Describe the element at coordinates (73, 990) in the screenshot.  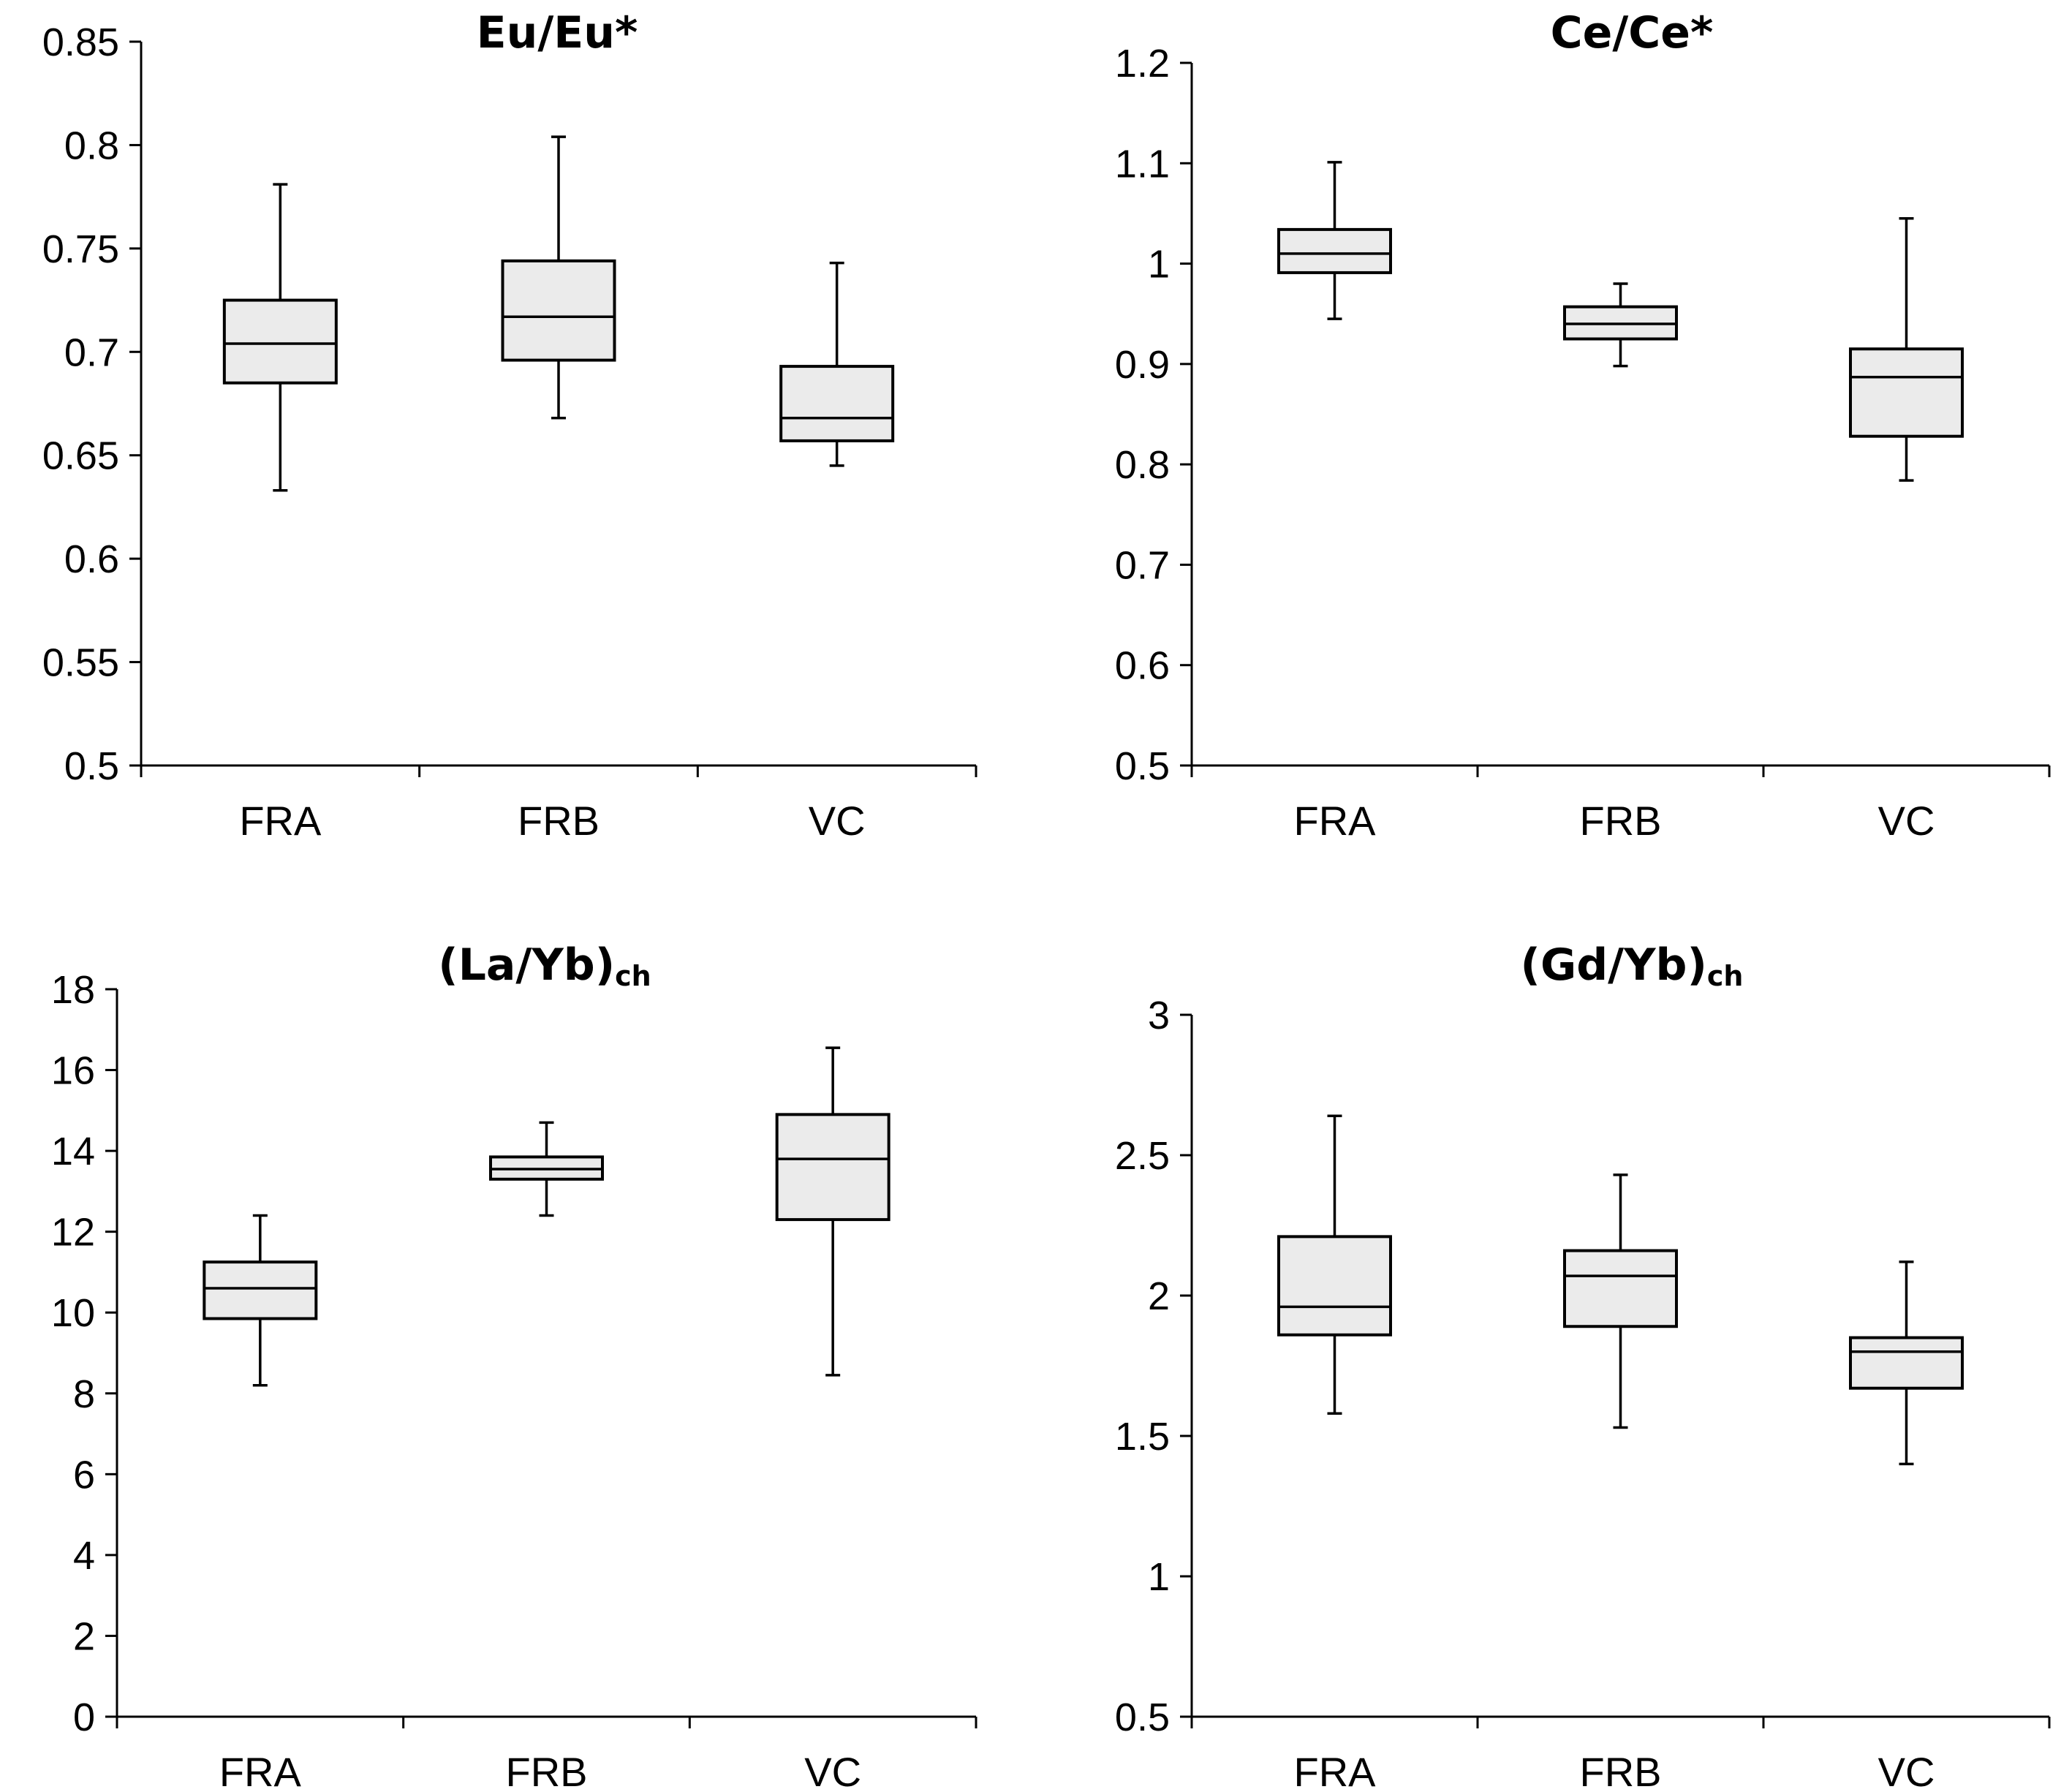
I see `y-tick-label: 18` at that location.